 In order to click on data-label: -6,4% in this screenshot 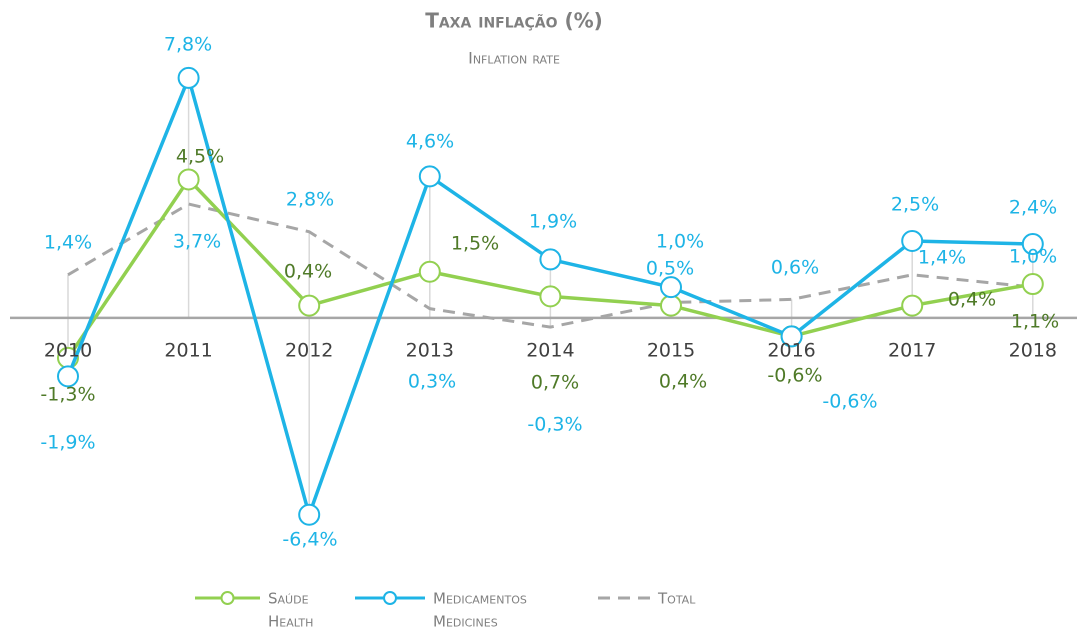, I will do `click(309, 540)`.